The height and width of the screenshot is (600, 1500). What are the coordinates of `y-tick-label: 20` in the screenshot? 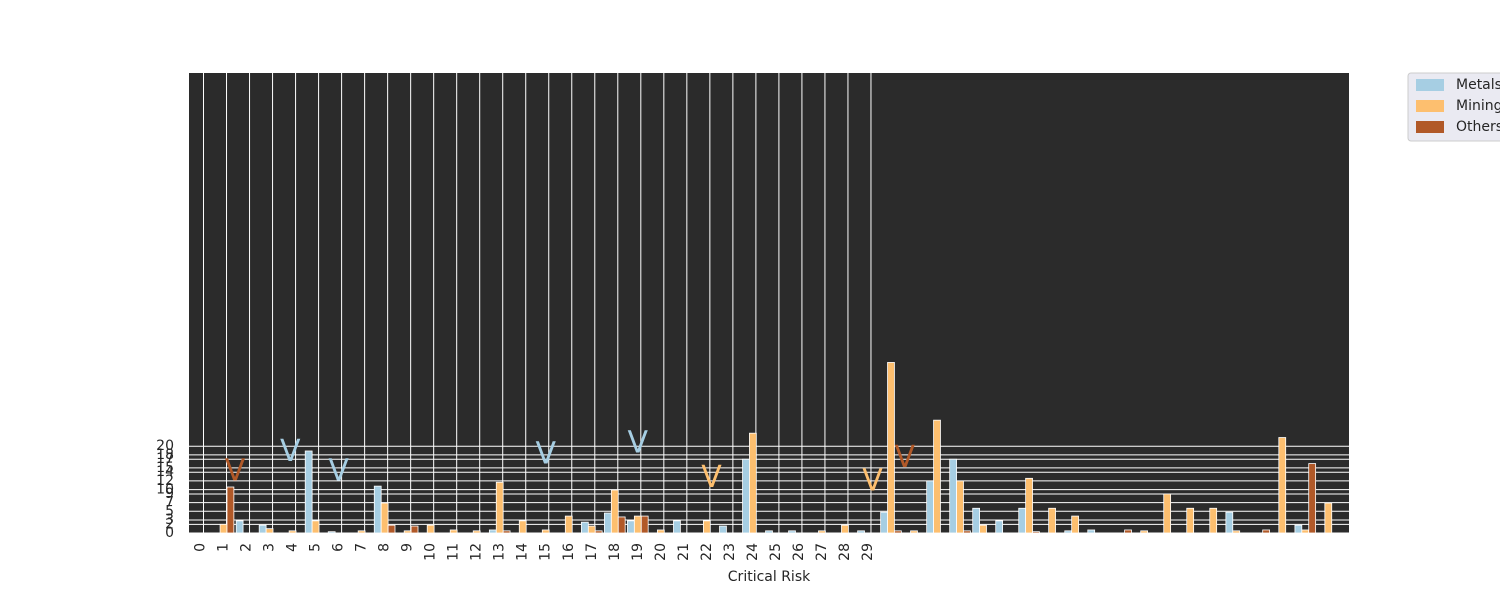 It's located at (165, 446).